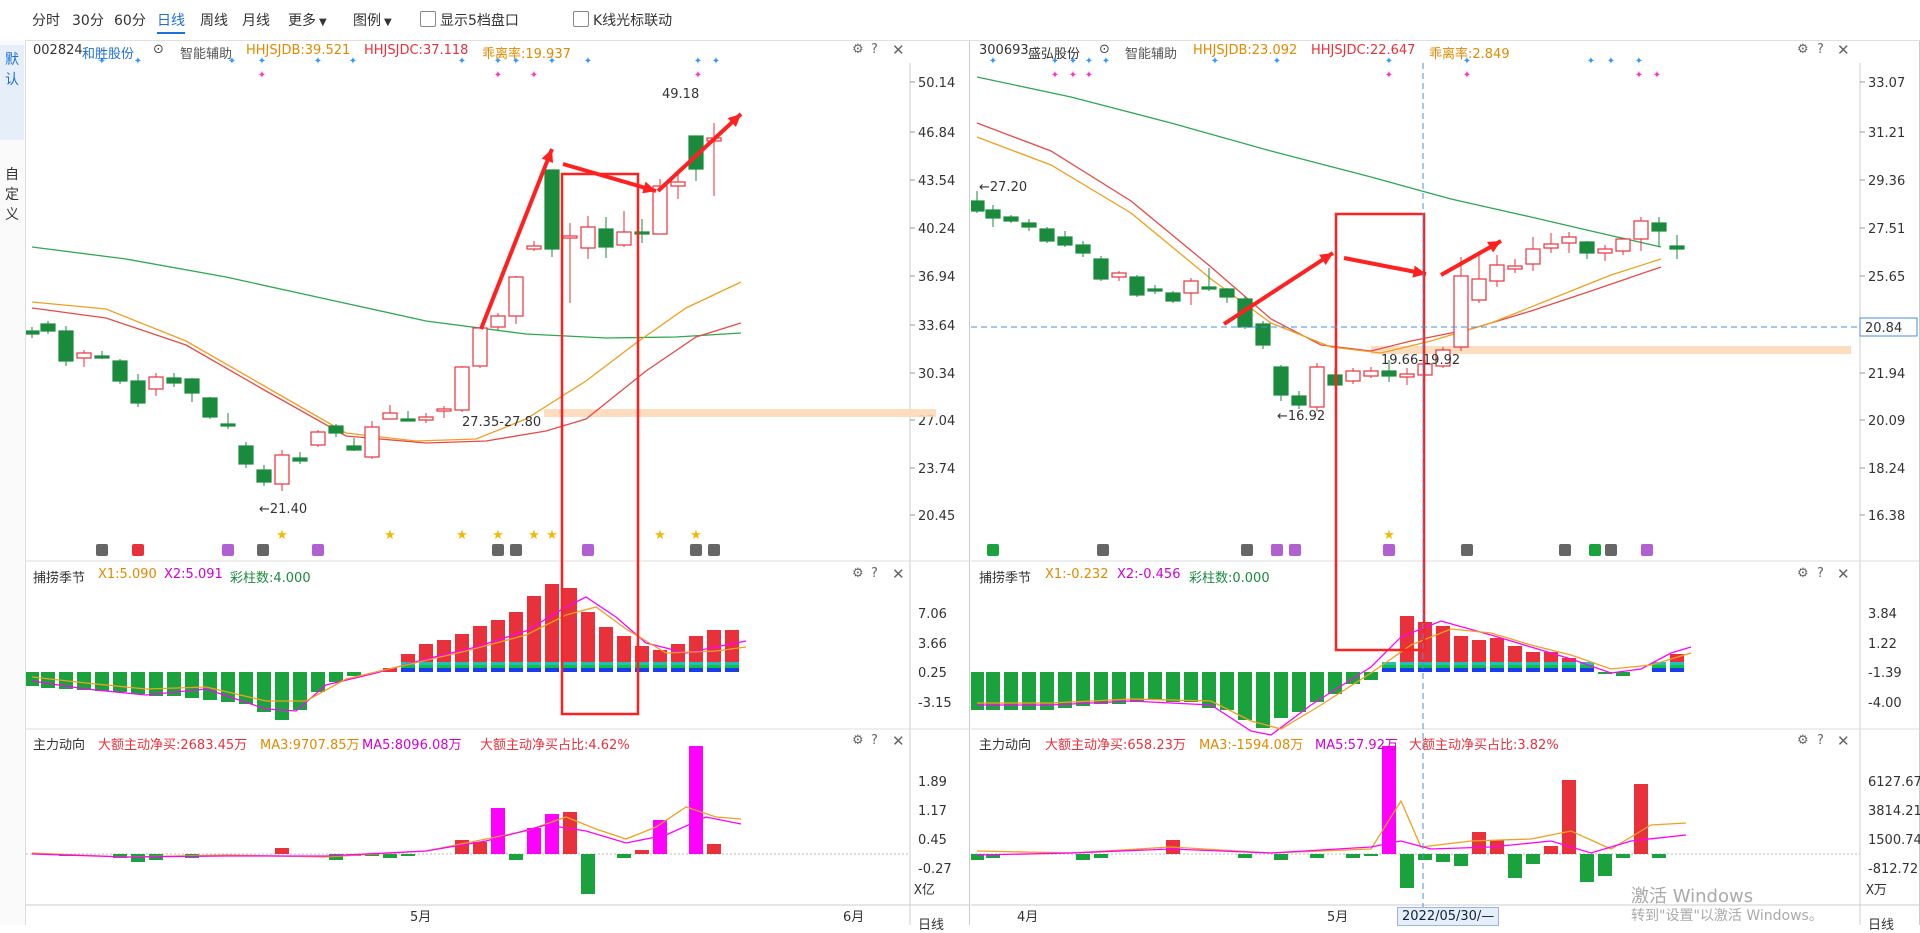  I want to click on tab-monthly: 月线, so click(256, 21).